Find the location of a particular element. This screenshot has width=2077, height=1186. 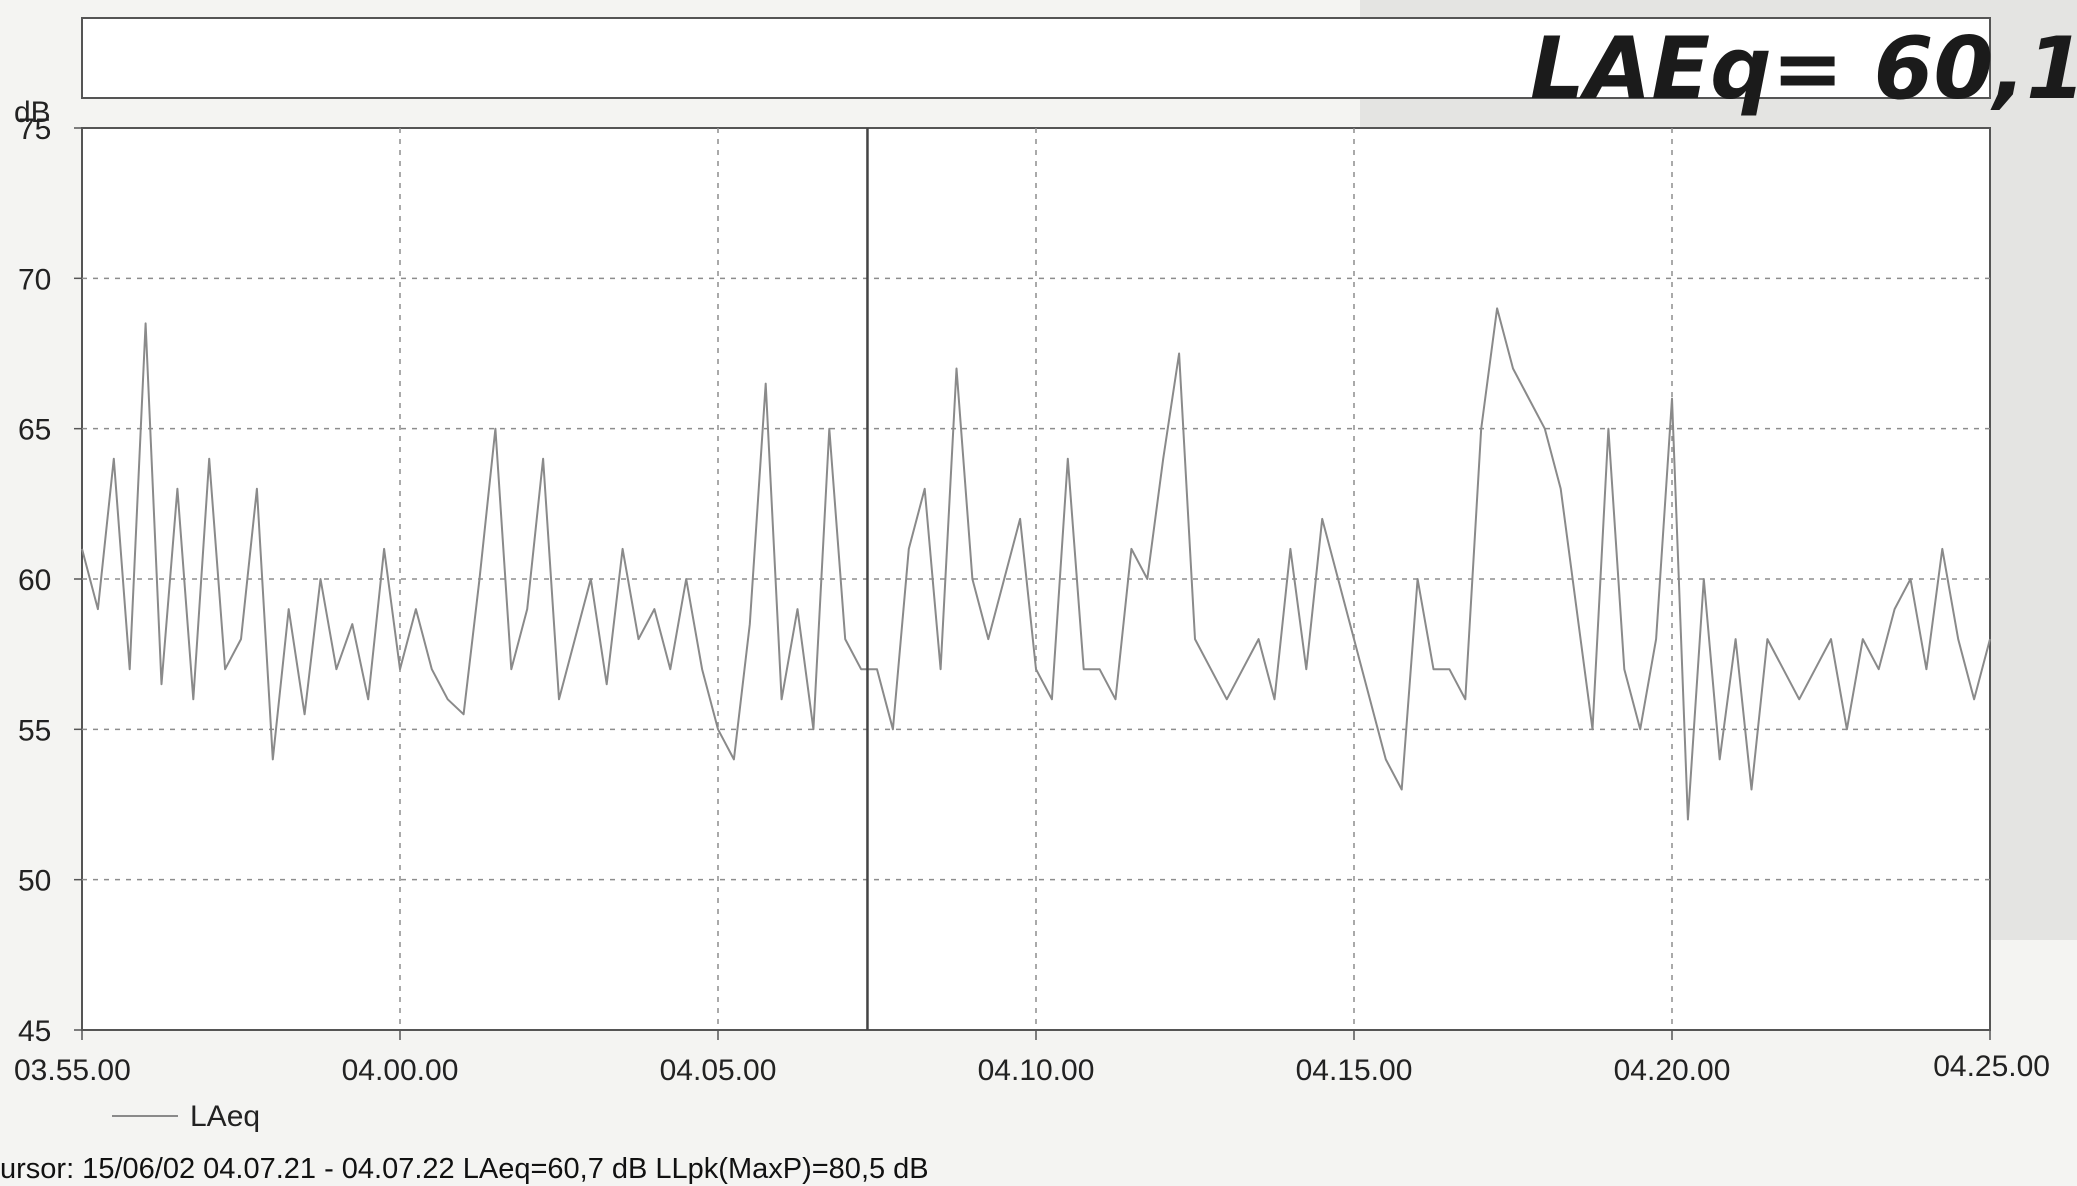

y-tick-label: 70 is located at coordinates (34, 279).